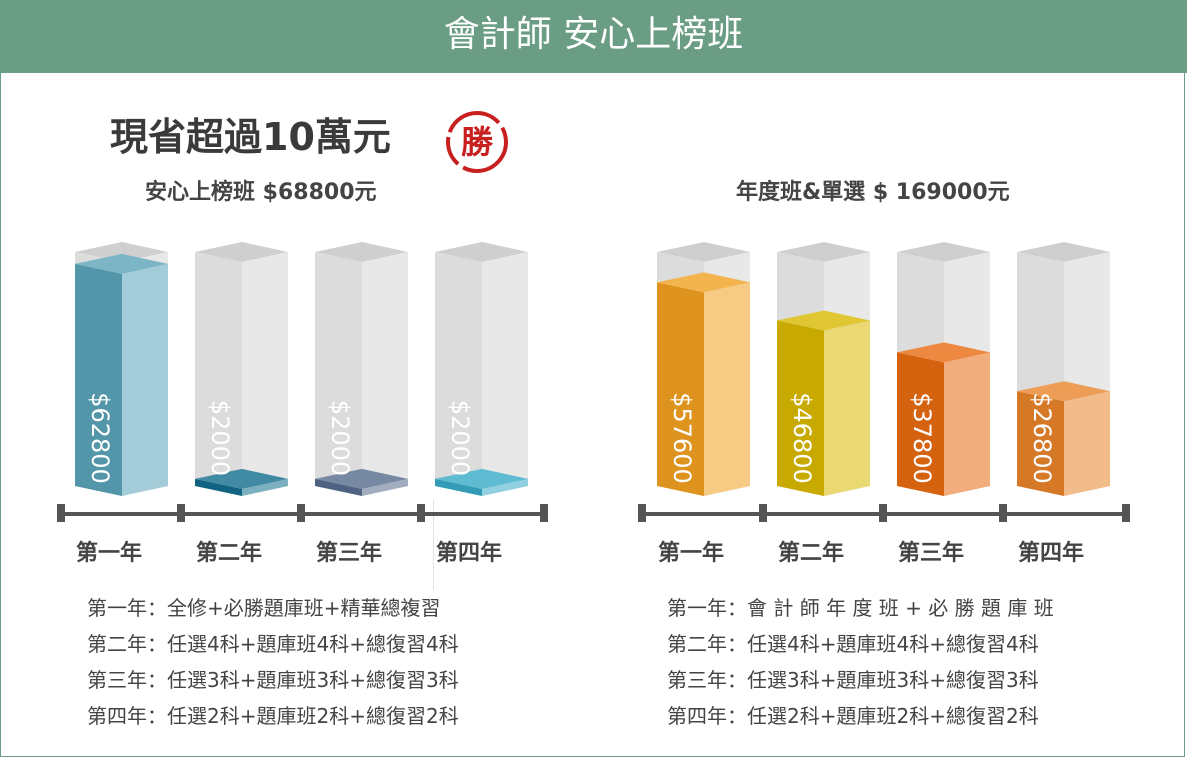 The image size is (1187, 759). What do you see at coordinates (802, 438) in the screenshot?
I see `bar-value-label: $46800` at bounding box center [802, 438].